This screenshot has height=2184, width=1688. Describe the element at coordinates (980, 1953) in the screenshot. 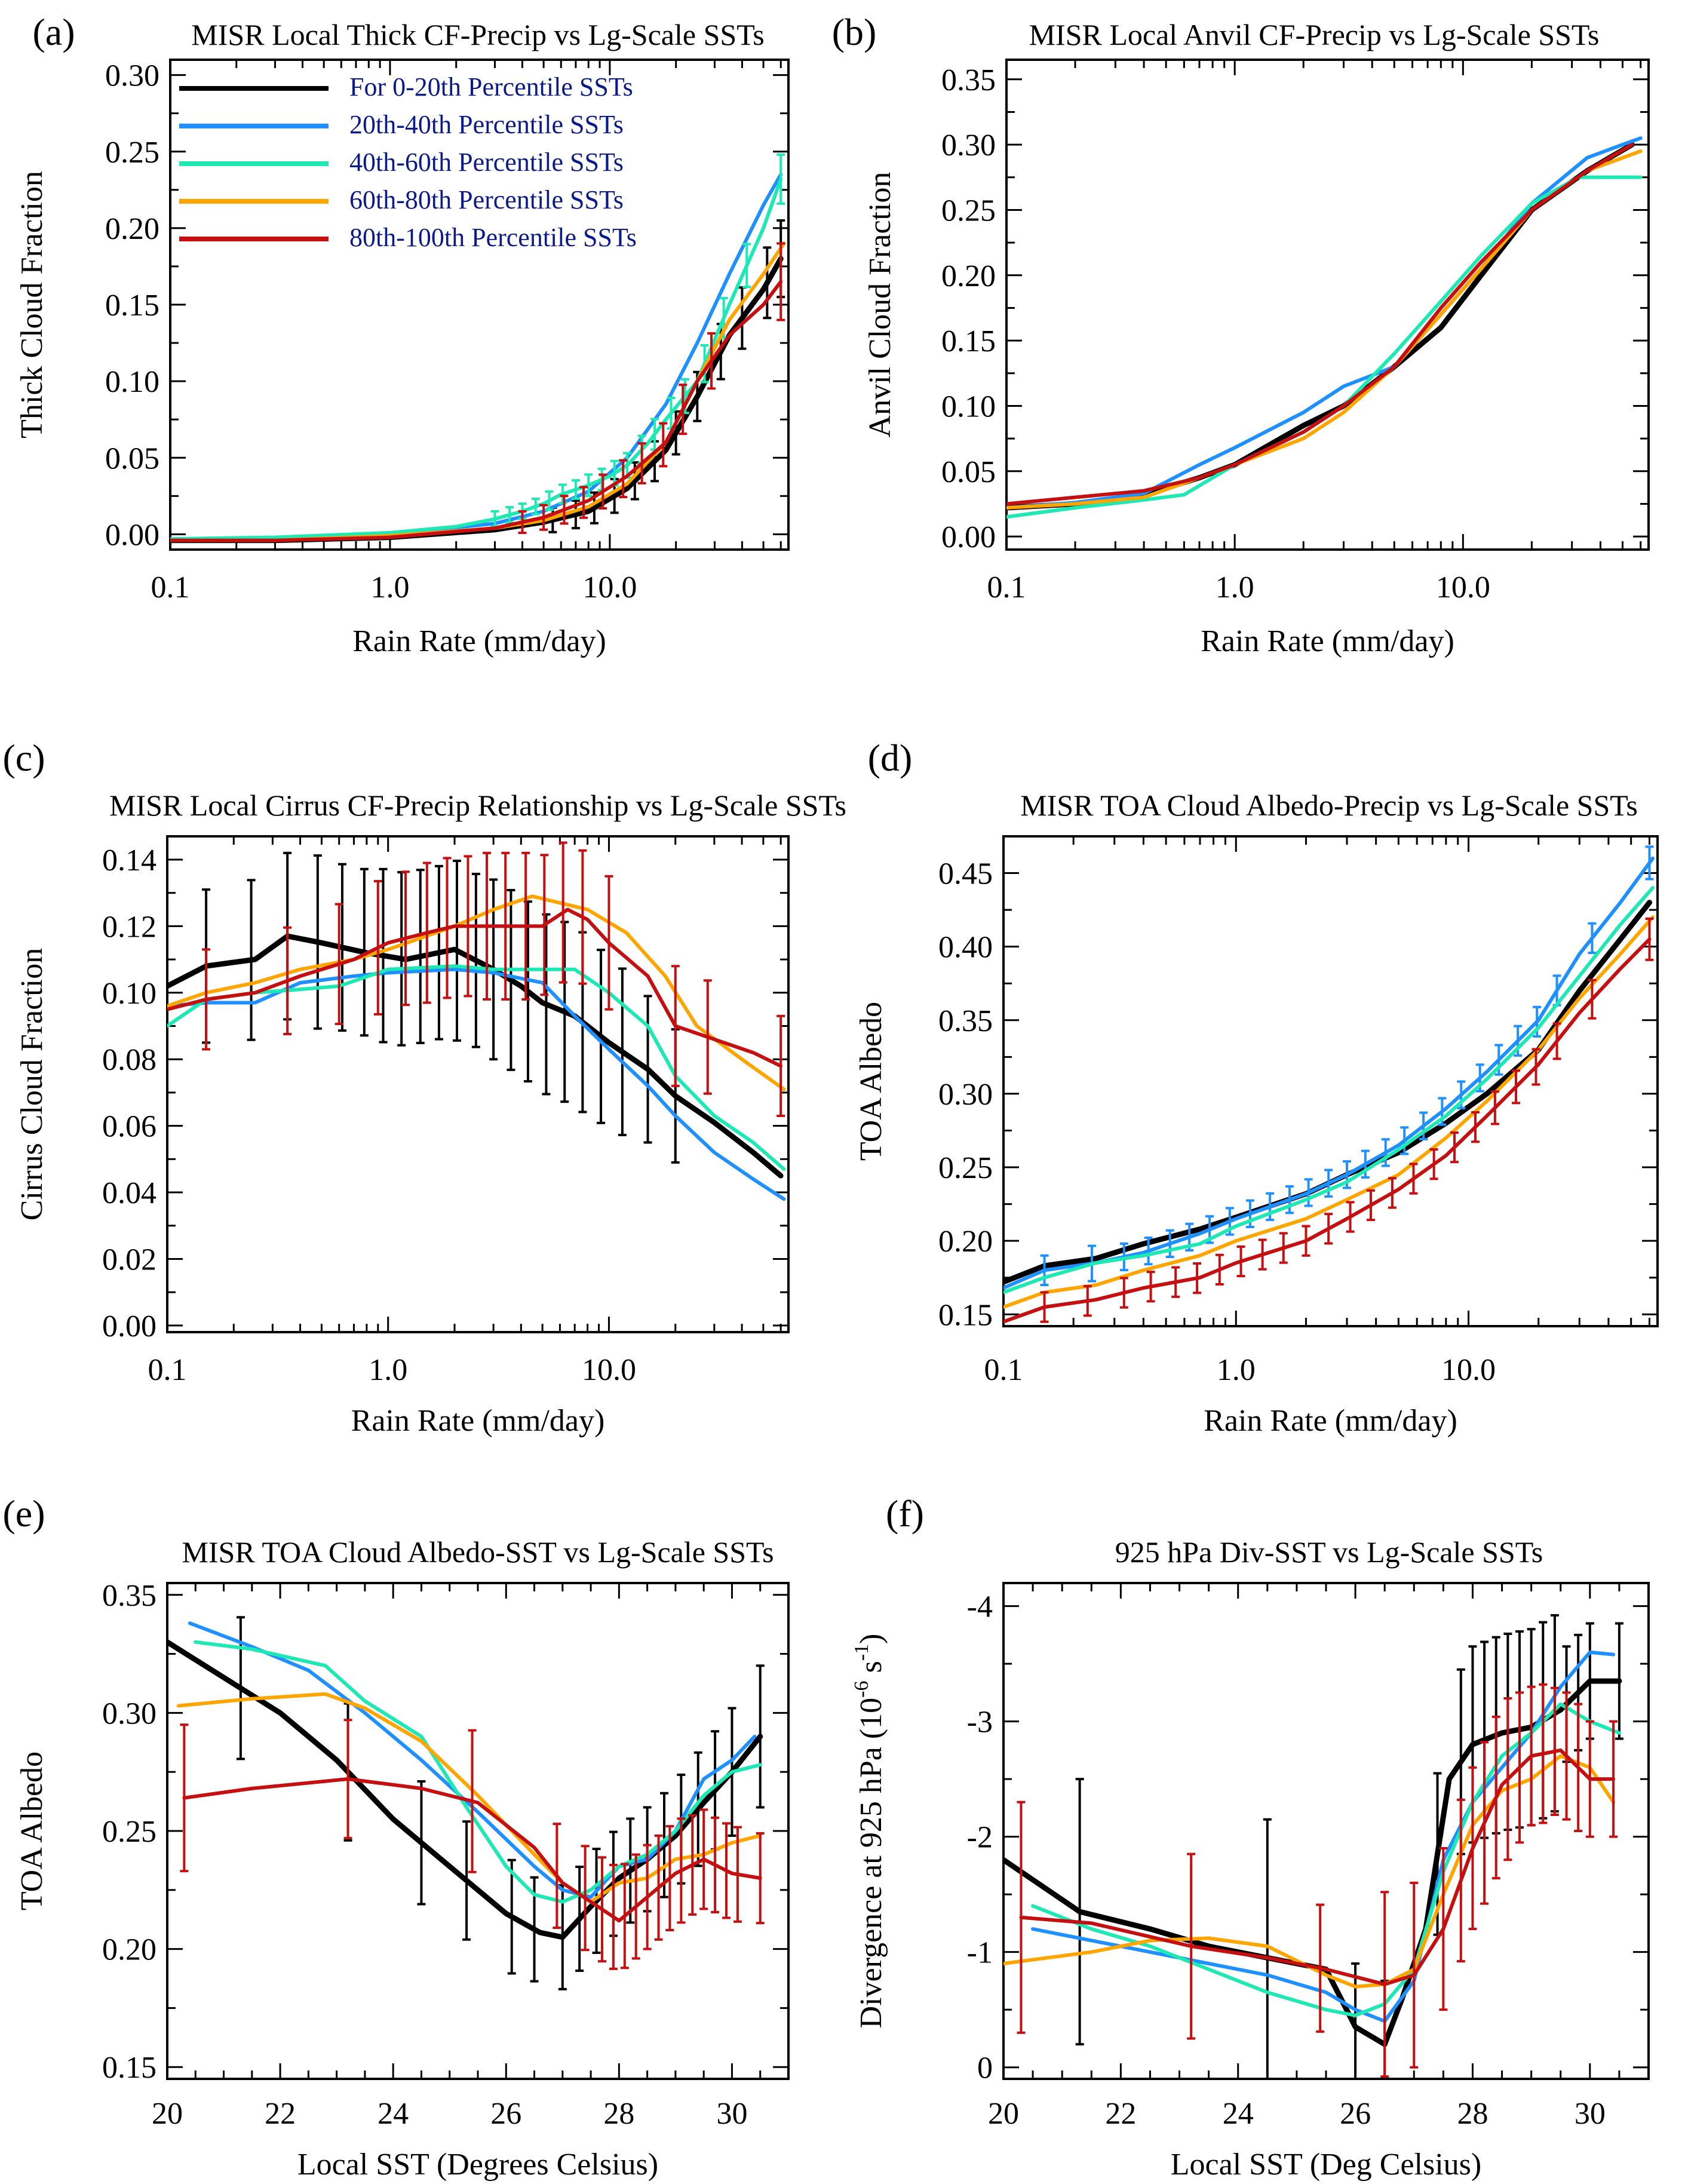

I see `y-tick-label: -1` at that location.